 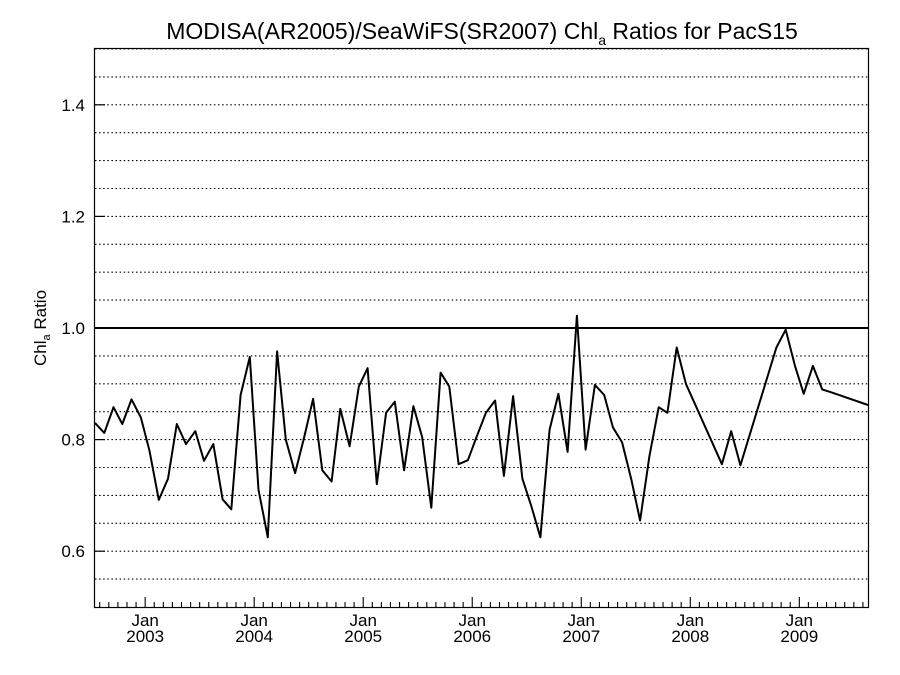 What do you see at coordinates (40, 312) in the screenshot?
I see `y-axis-label-tail: Ratio` at bounding box center [40, 312].